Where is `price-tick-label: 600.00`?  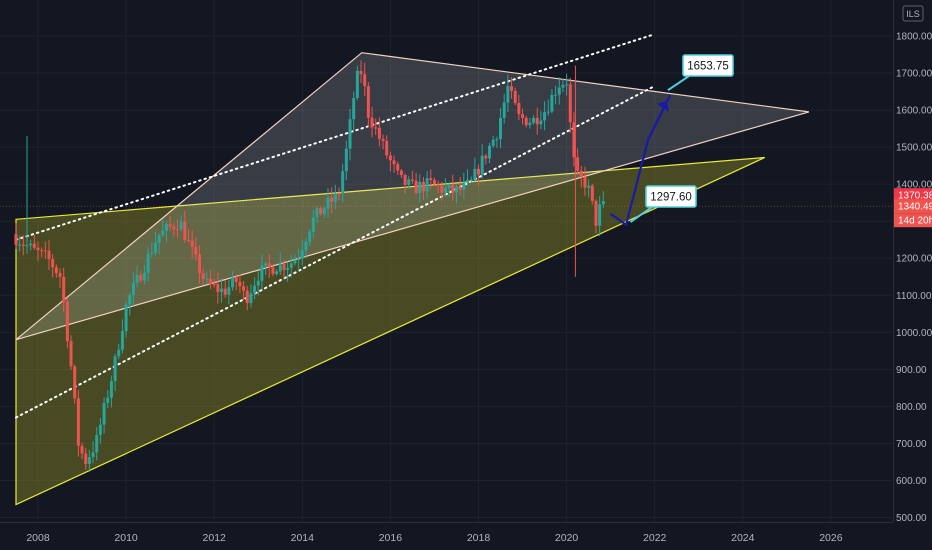 price-tick-label: 600.00 is located at coordinates (911, 481).